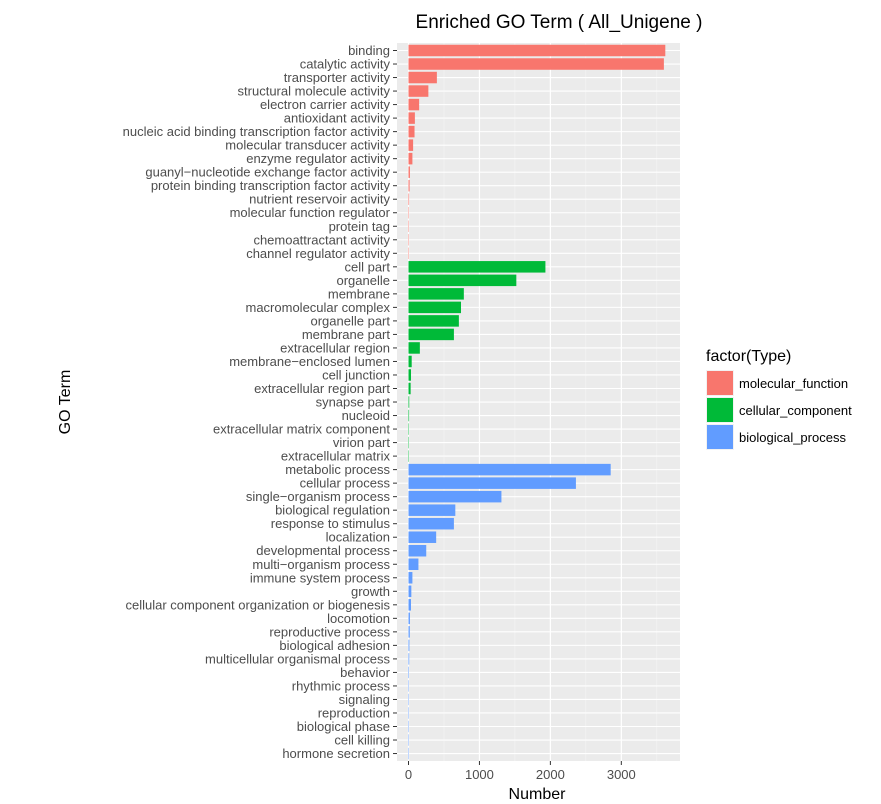  What do you see at coordinates (318, 158) in the screenshot?
I see `y-tick-label: enzyme regulator activity` at bounding box center [318, 158].